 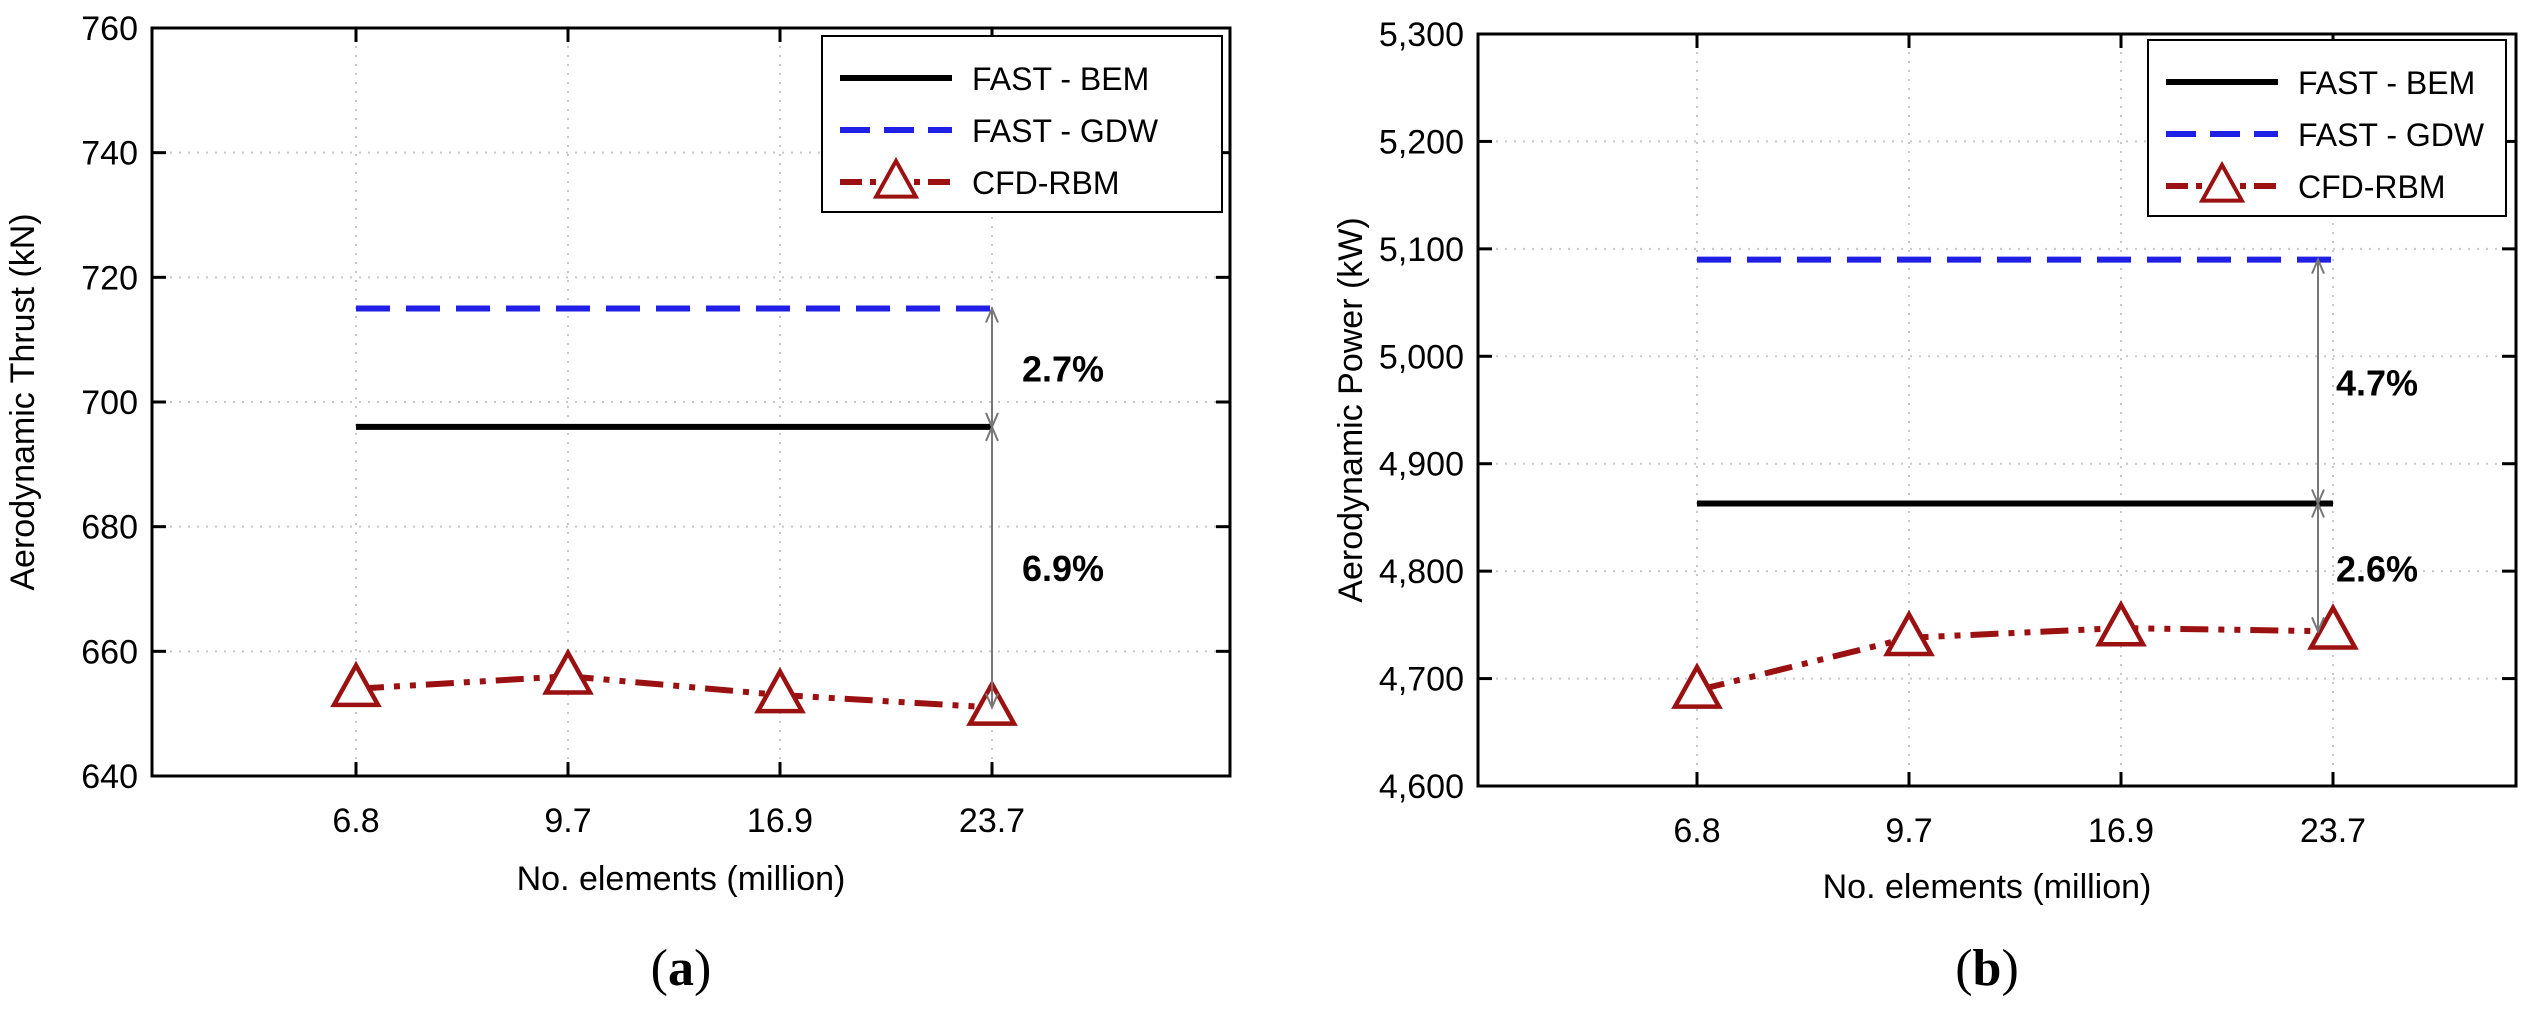 I want to click on y-tick-label: 640, so click(x=109, y=777).